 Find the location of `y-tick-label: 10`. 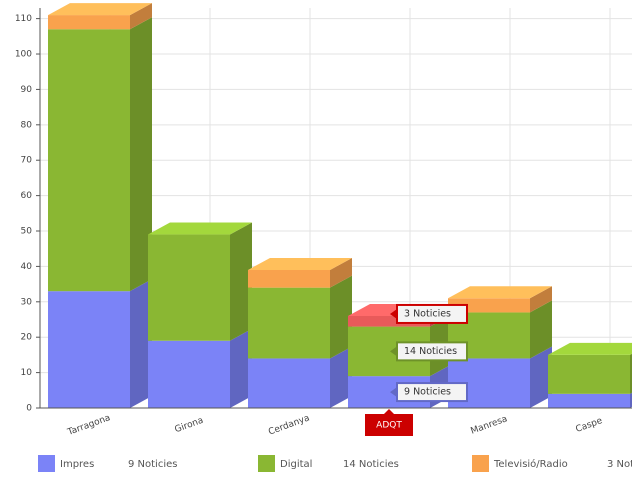

y-tick-label: 10 is located at coordinates (27, 373).